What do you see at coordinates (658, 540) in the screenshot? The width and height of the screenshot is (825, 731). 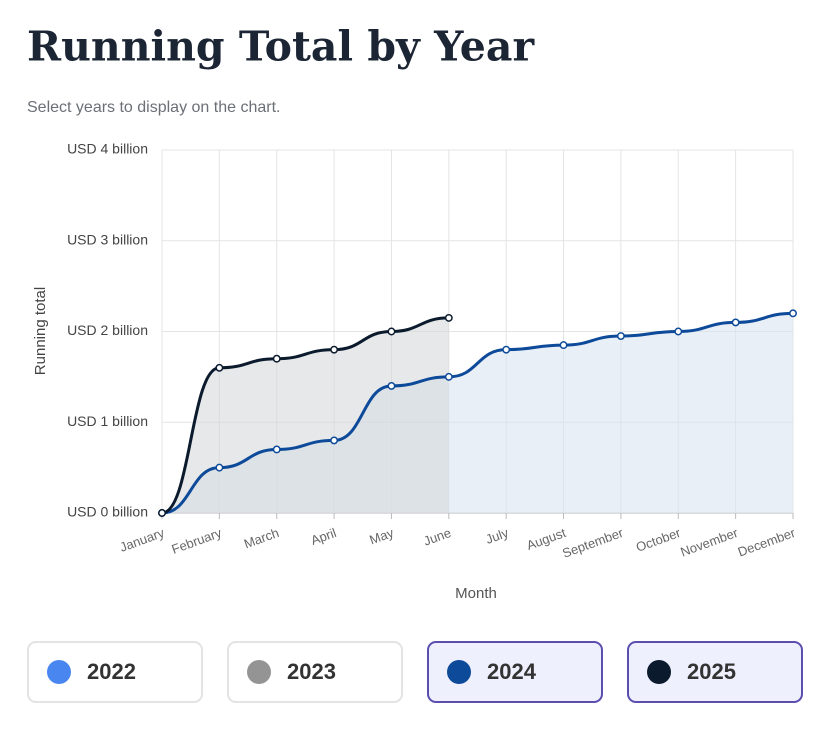 I see `x-tick-label: October` at bounding box center [658, 540].